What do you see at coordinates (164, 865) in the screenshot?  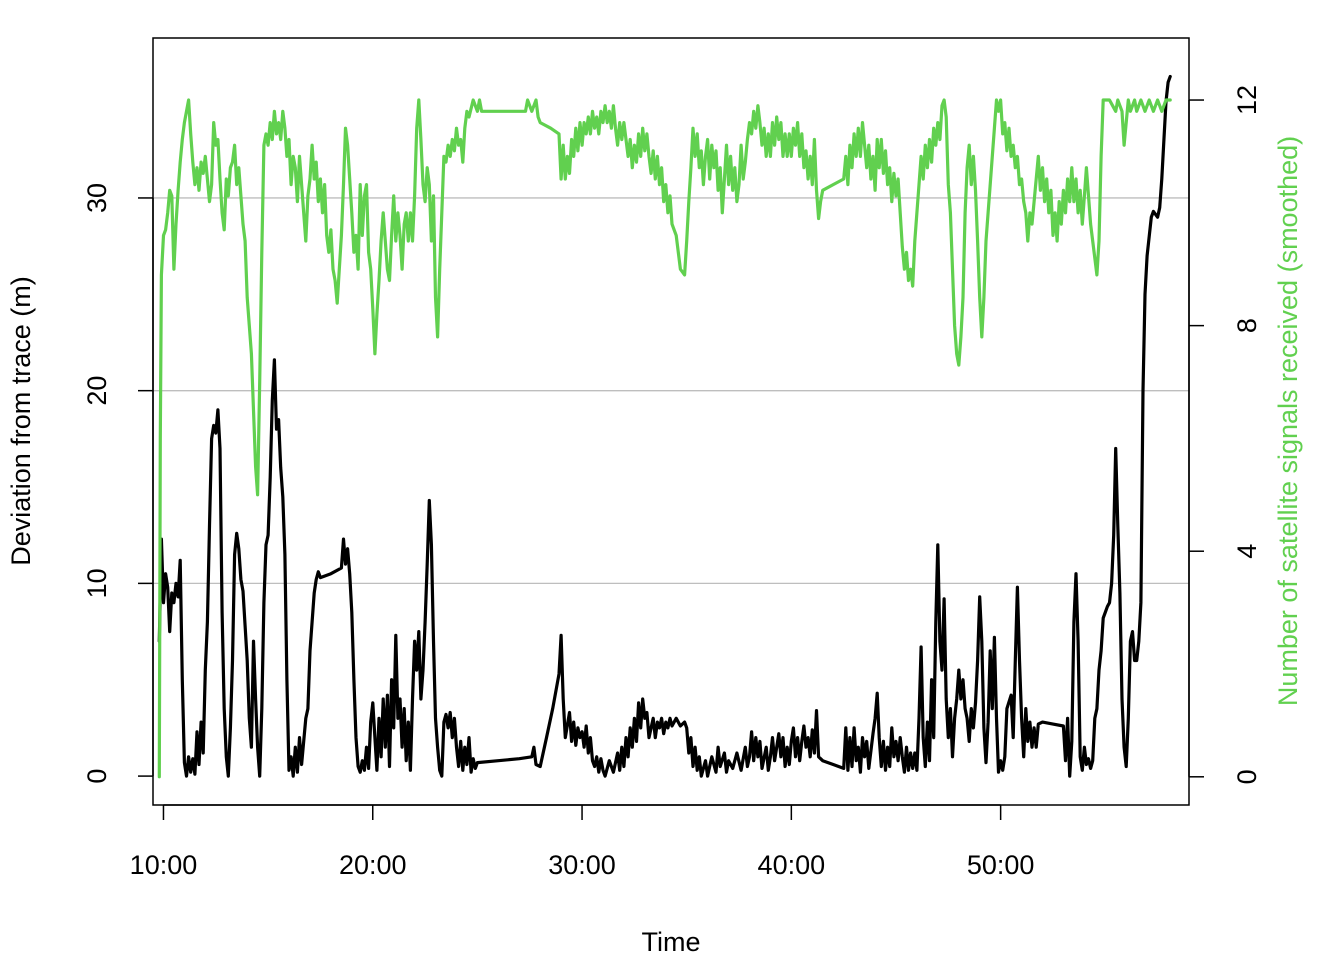 I see `x-tick-label: 10:00` at bounding box center [164, 865].